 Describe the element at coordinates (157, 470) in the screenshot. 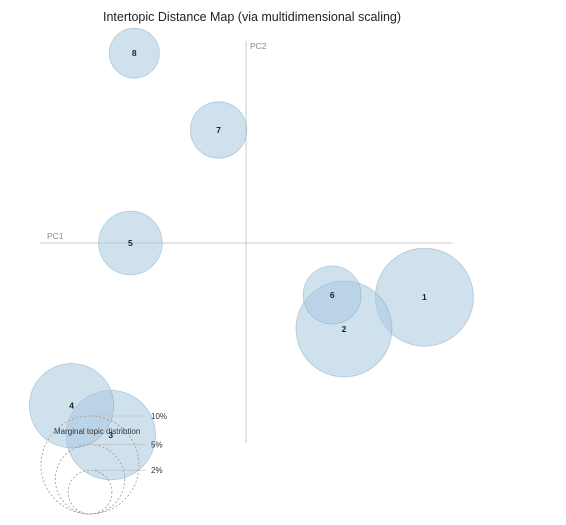

I see `legend-label-2pct: 2%` at that location.